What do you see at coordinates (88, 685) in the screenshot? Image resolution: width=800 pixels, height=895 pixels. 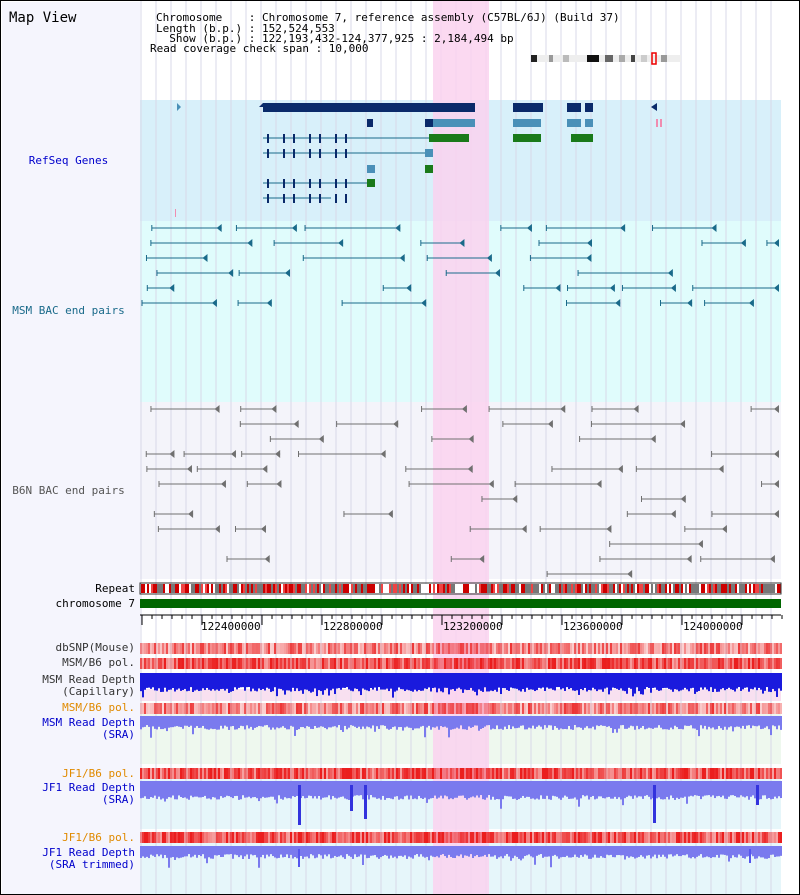 I see `track-label-msm-depth-capillary: MSM Read Depth (Capillary)` at bounding box center [88, 685].